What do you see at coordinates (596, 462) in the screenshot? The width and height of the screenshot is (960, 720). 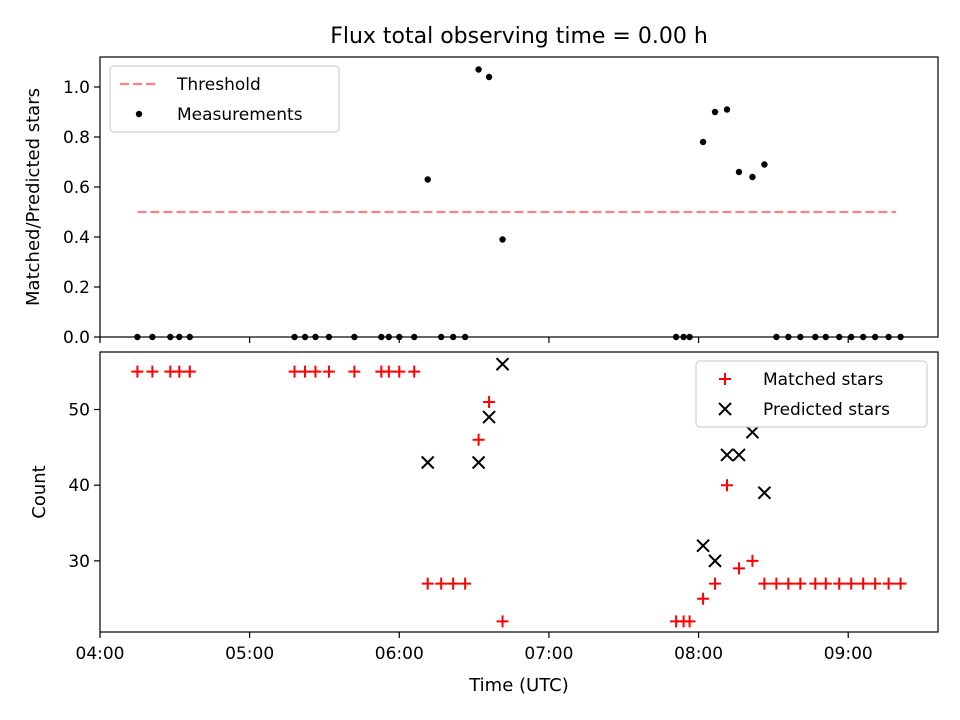 I see `series-predicted-stars` at bounding box center [596, 462].